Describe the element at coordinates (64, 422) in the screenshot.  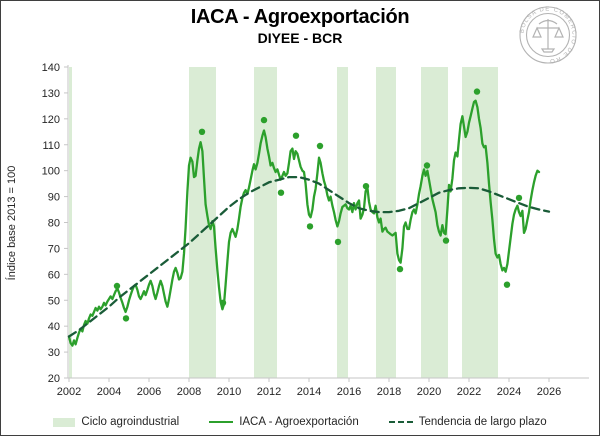
I see `cycle-band-swatch` at that location.